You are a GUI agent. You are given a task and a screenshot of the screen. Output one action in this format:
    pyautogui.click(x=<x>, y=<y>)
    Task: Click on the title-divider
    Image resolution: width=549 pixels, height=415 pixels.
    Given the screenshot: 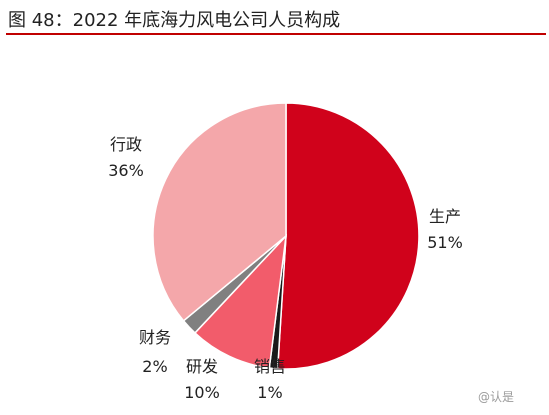 What is the action you would take?
    pyautogui.click(x=276, y=34)
    